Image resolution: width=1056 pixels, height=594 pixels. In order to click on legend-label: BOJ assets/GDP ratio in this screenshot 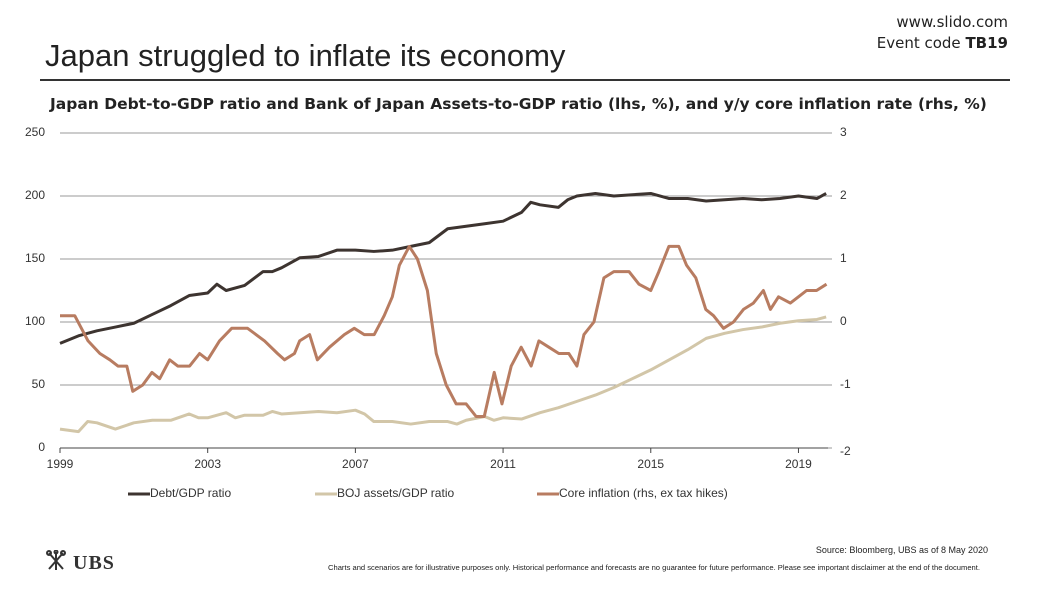, I will do `click(395, 493)`.